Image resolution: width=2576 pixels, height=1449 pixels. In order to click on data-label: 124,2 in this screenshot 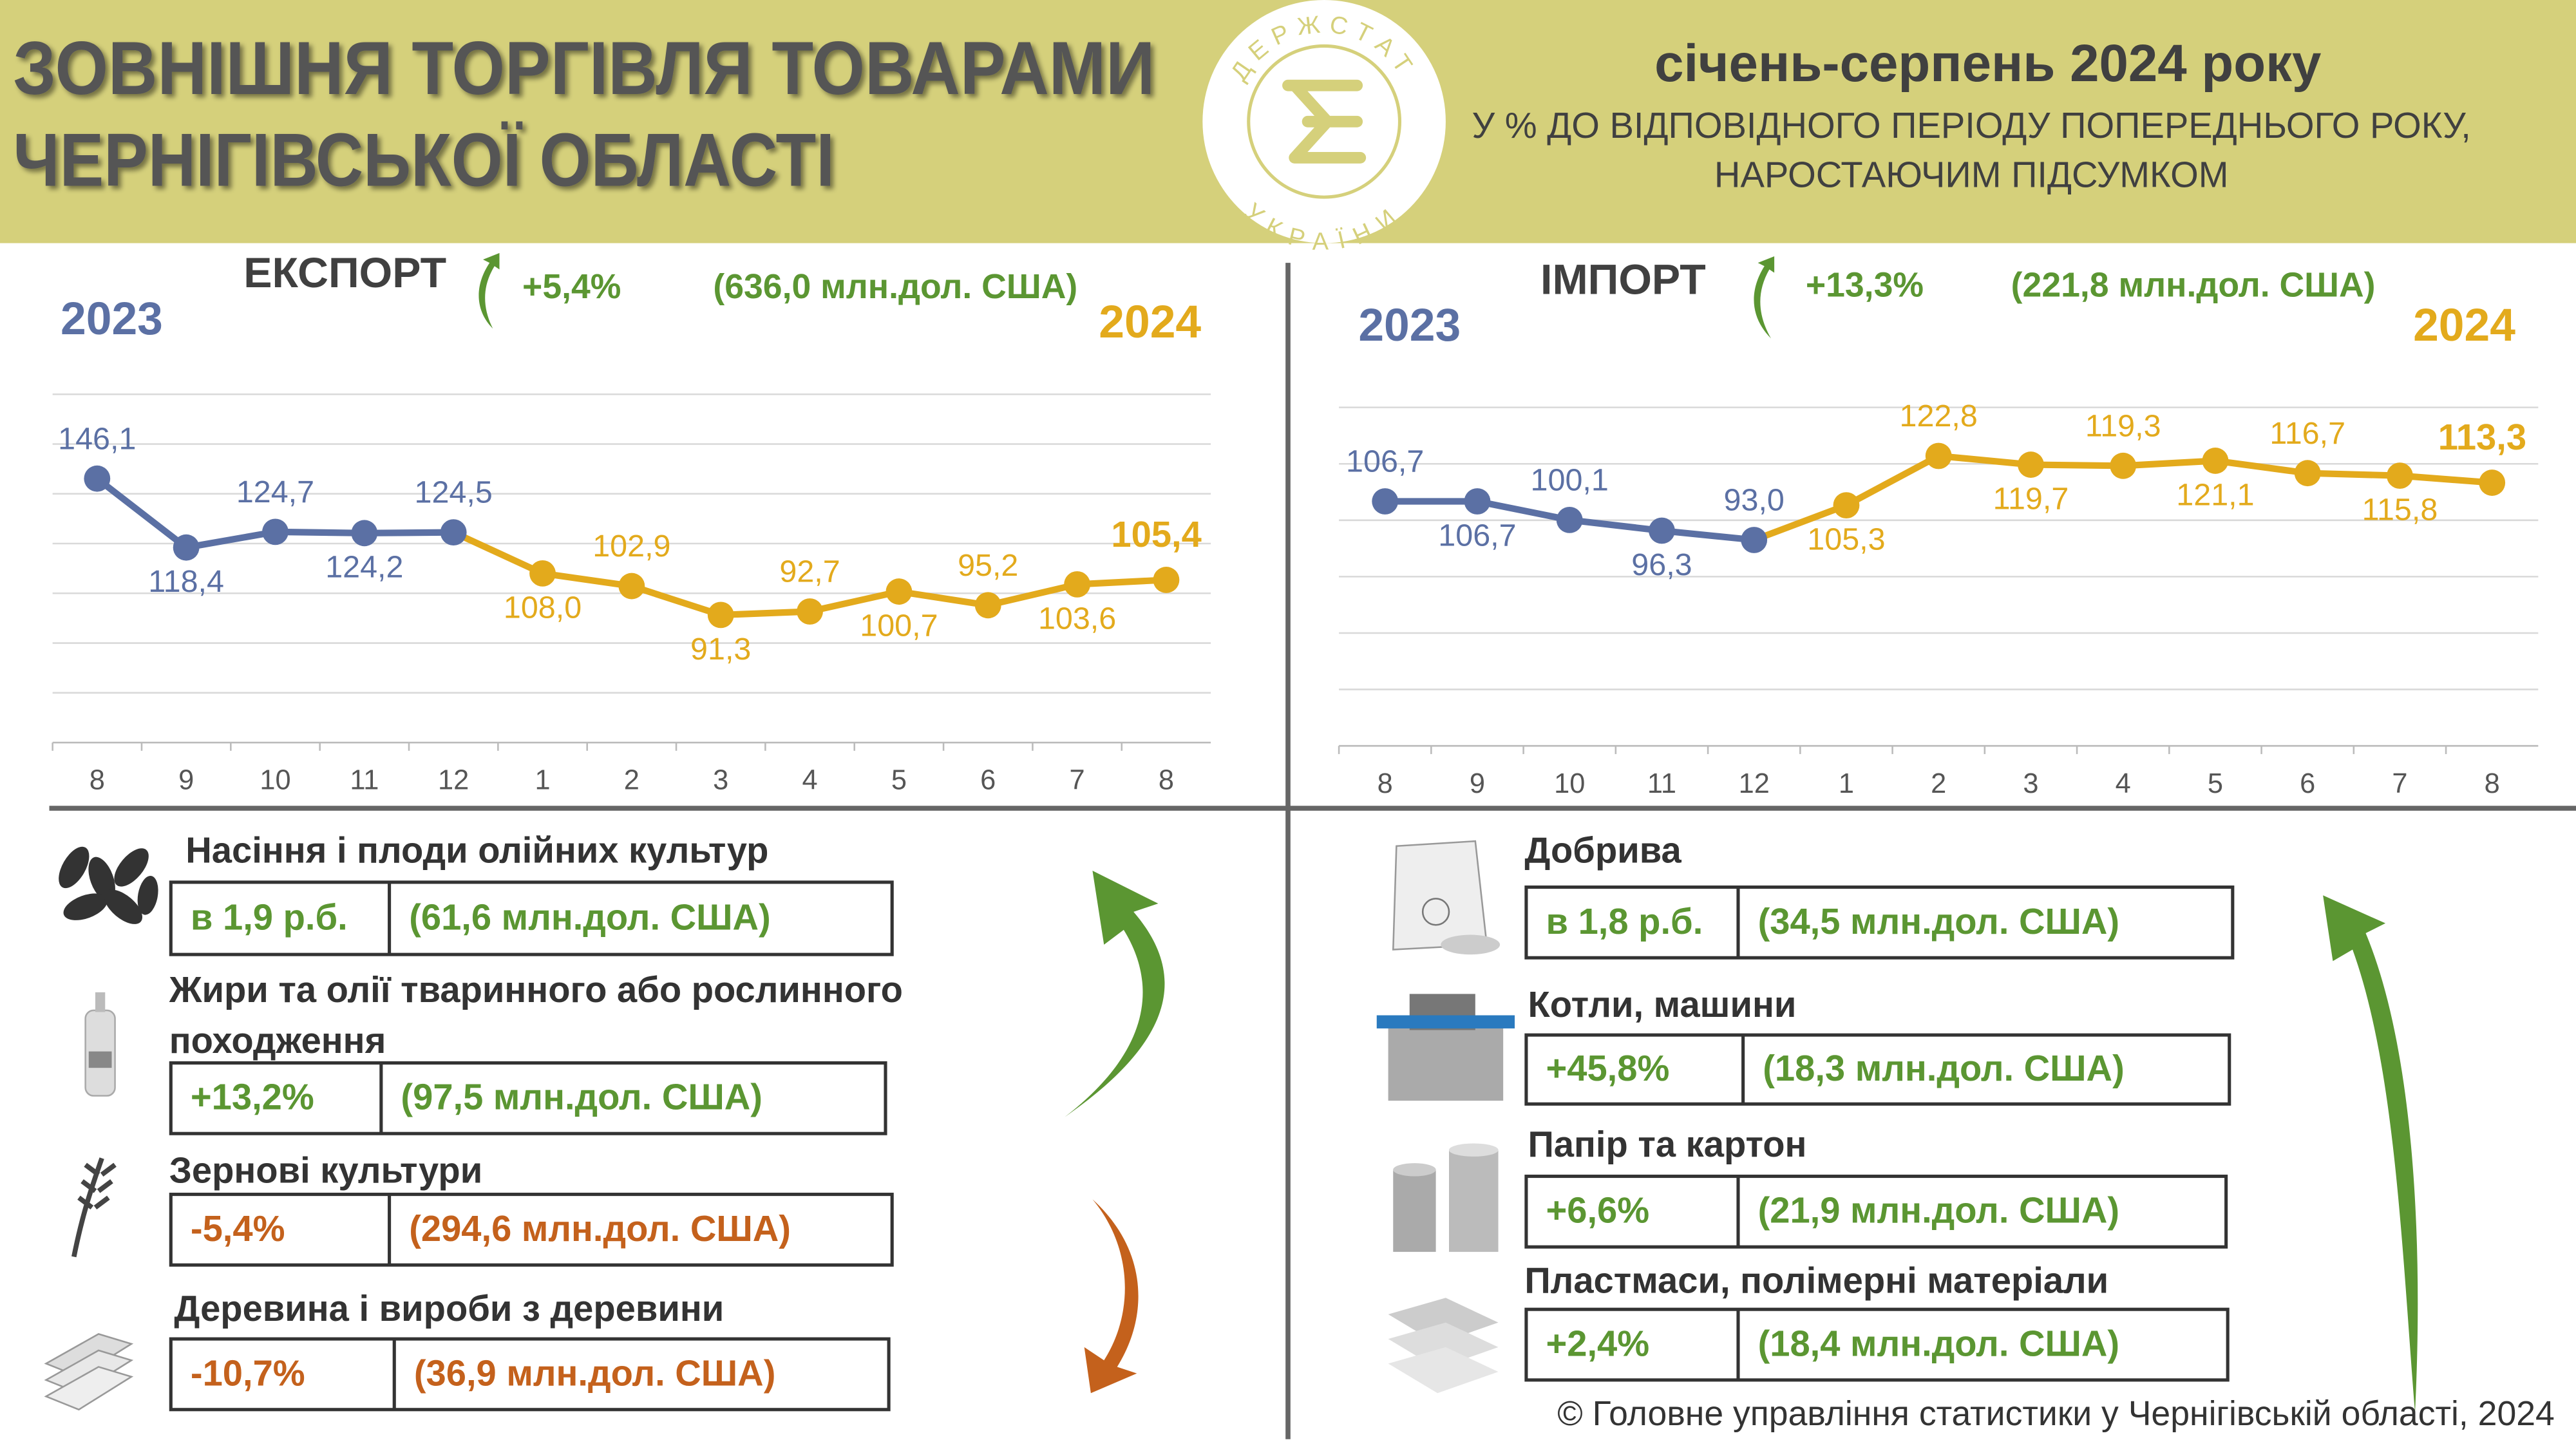, I will do `click(364, 567)`.